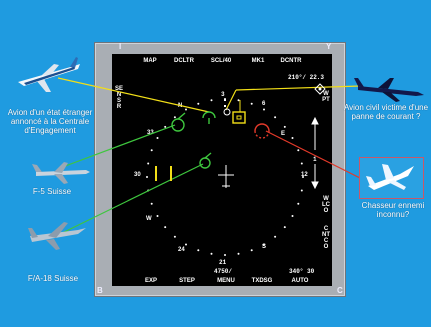 Image resolution: width=431 pixels, height=327 pixels. Describe the element at coordinates (187, 281) in the screenshot. I see `softkey-step: STEP` at that location.